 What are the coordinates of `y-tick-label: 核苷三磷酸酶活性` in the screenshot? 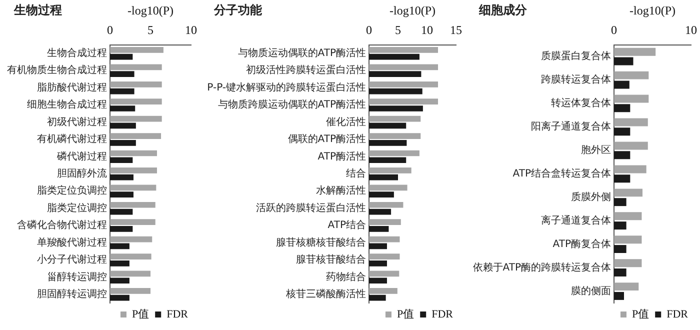 It's located at (325, 294).